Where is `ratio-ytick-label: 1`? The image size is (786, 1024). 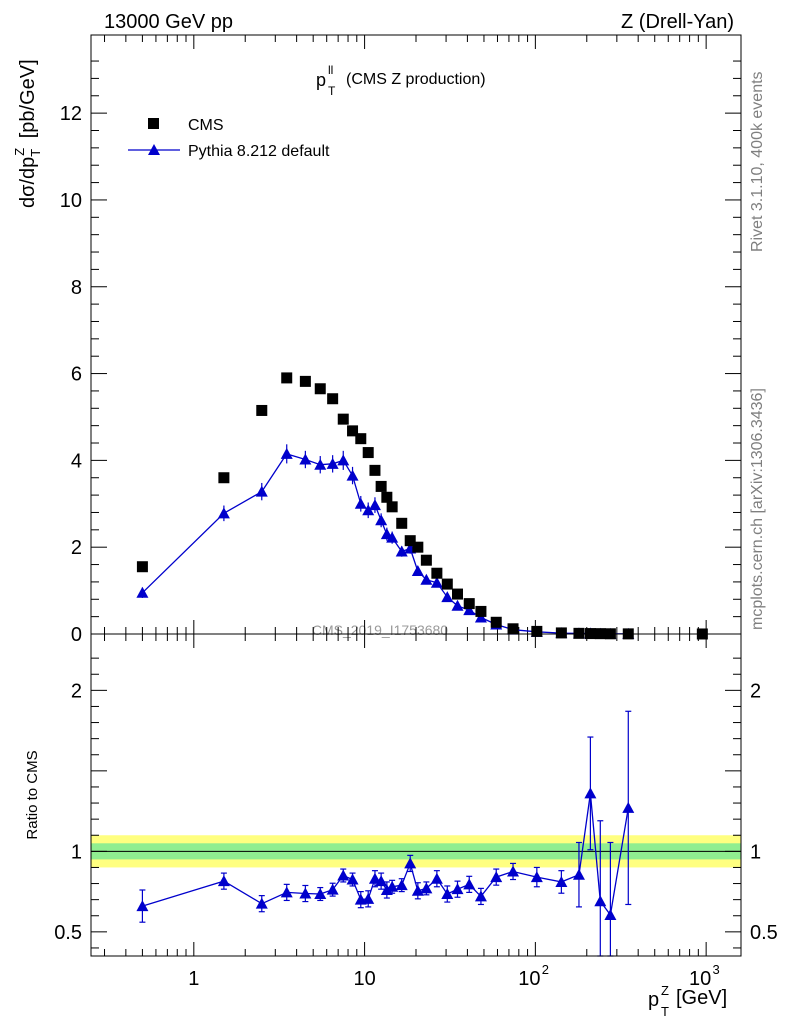 ratio-ytick-label: 1 is located at coordinates (76, 852).